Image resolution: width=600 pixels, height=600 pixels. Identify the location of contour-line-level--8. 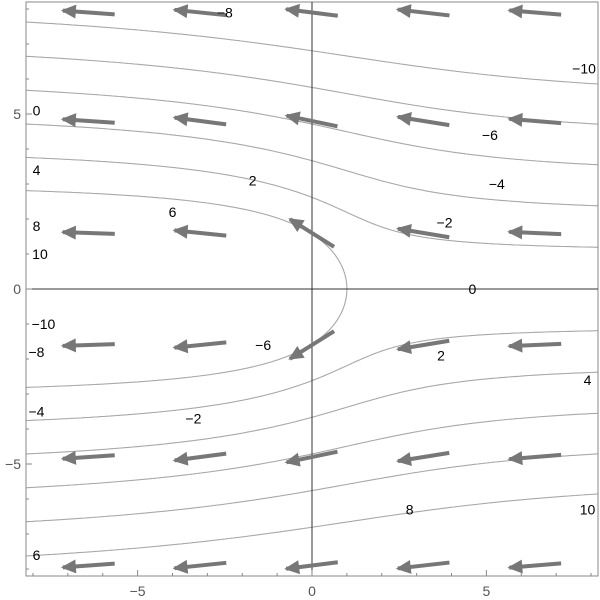
(312, 488).